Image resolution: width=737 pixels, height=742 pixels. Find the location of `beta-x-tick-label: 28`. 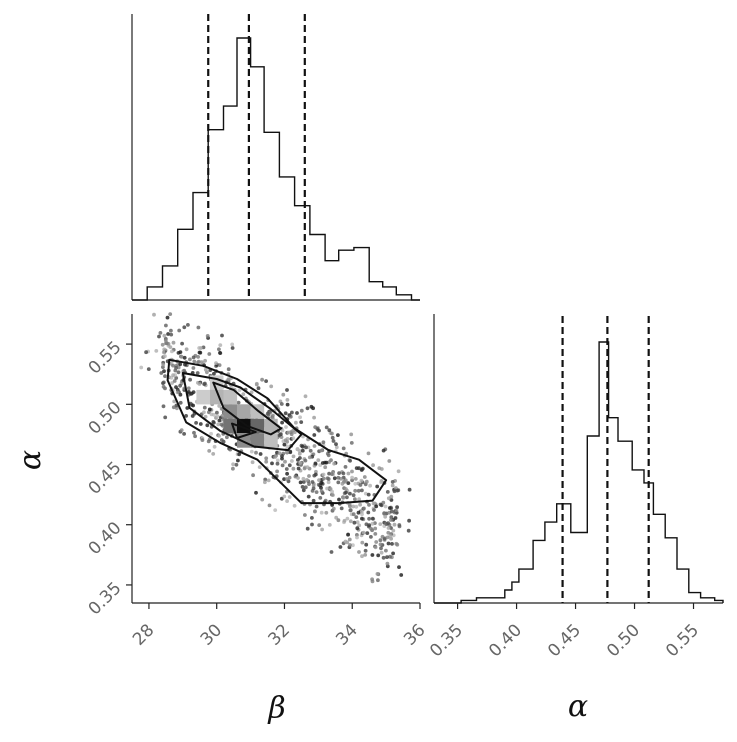

beta-x-tick-label: 28 is located at coordinates (143, 634).